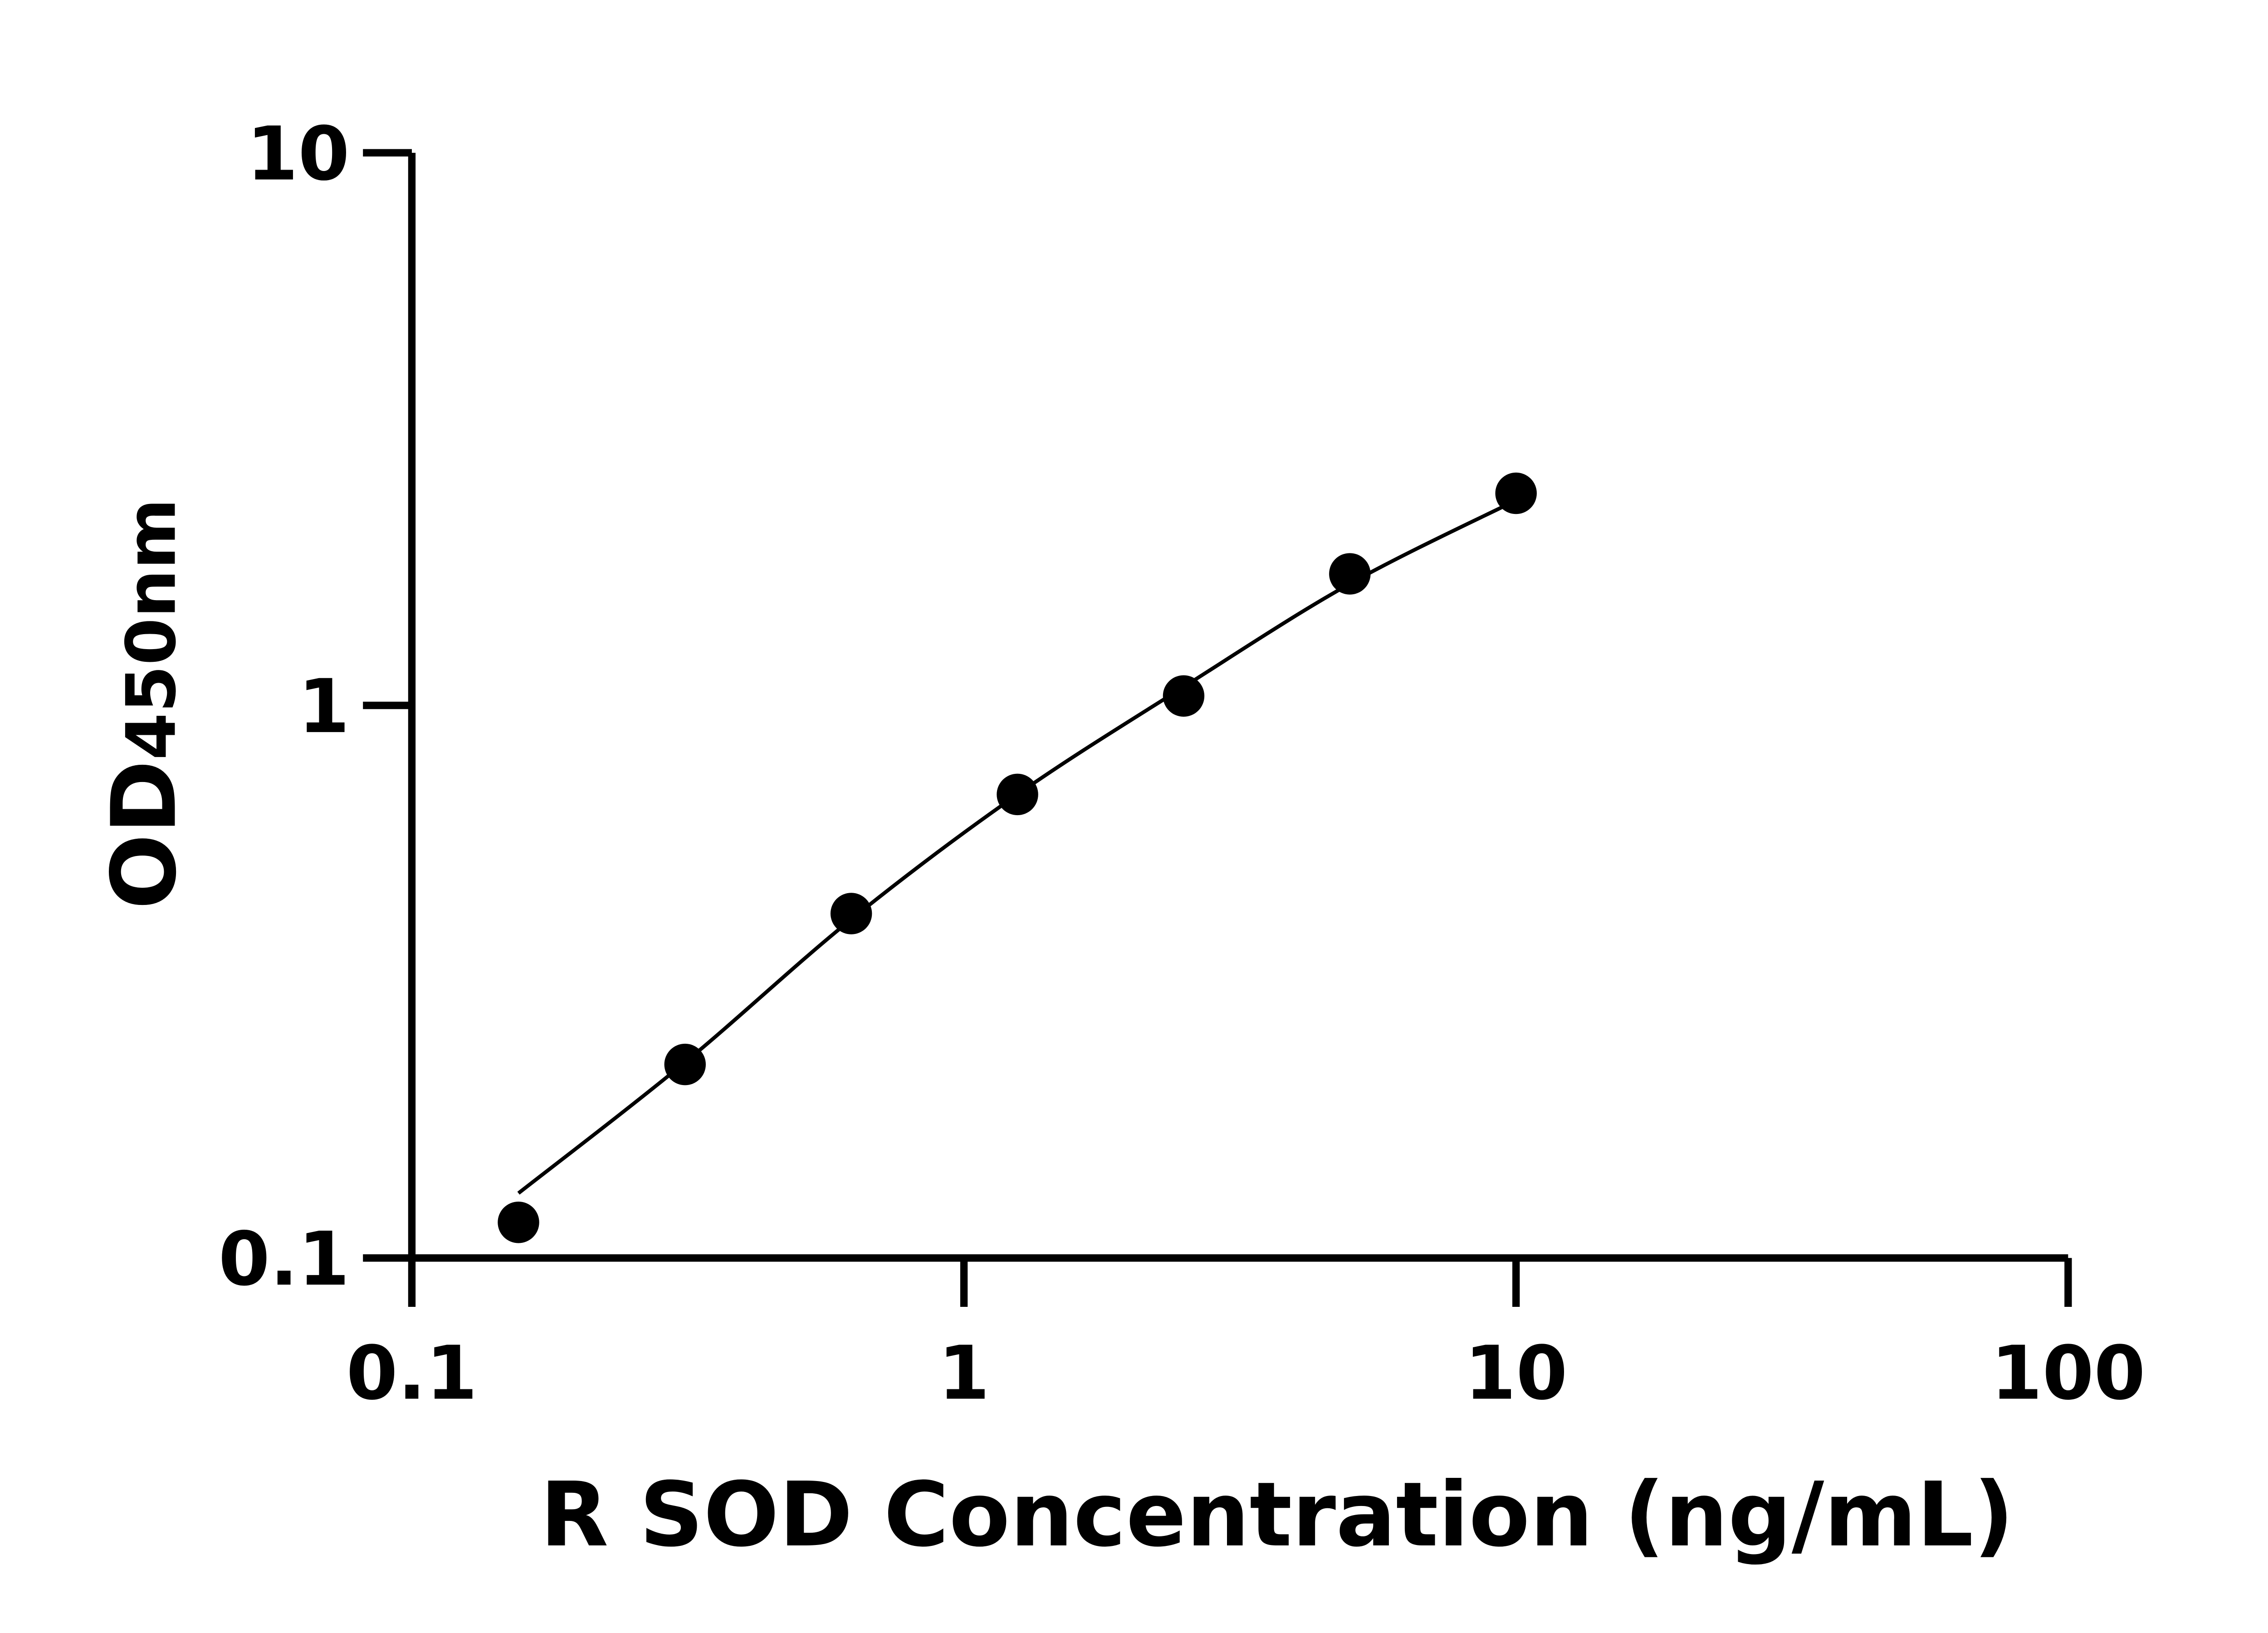 This screenshot has height=1633, width=2268. I want to click on x-tick-label: 0.1, so click(412, 1373).